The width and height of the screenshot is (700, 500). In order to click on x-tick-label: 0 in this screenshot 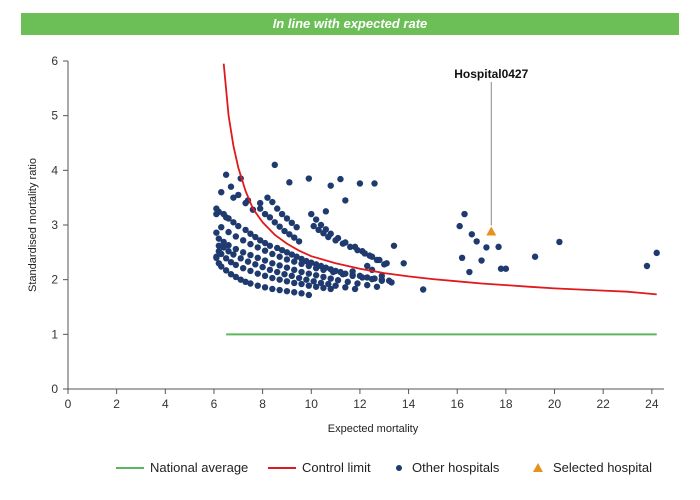, I will do `click(68, 404)`.